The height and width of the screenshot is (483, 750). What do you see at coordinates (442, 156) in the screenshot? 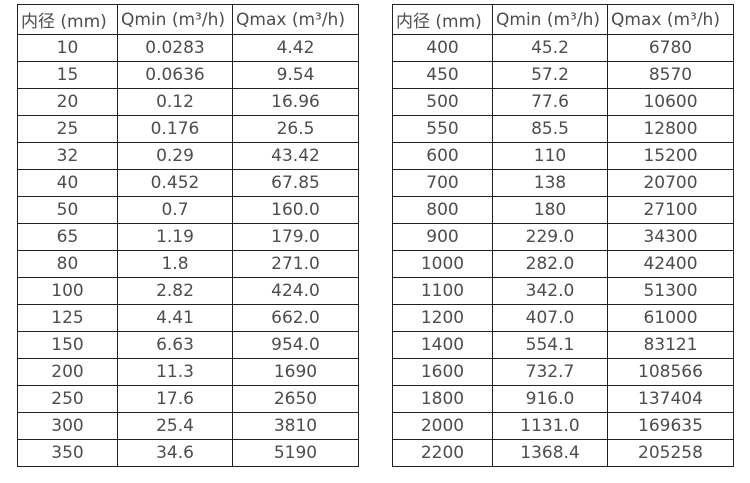
I see `table-cell: 600` at bounding box center [442, 156].